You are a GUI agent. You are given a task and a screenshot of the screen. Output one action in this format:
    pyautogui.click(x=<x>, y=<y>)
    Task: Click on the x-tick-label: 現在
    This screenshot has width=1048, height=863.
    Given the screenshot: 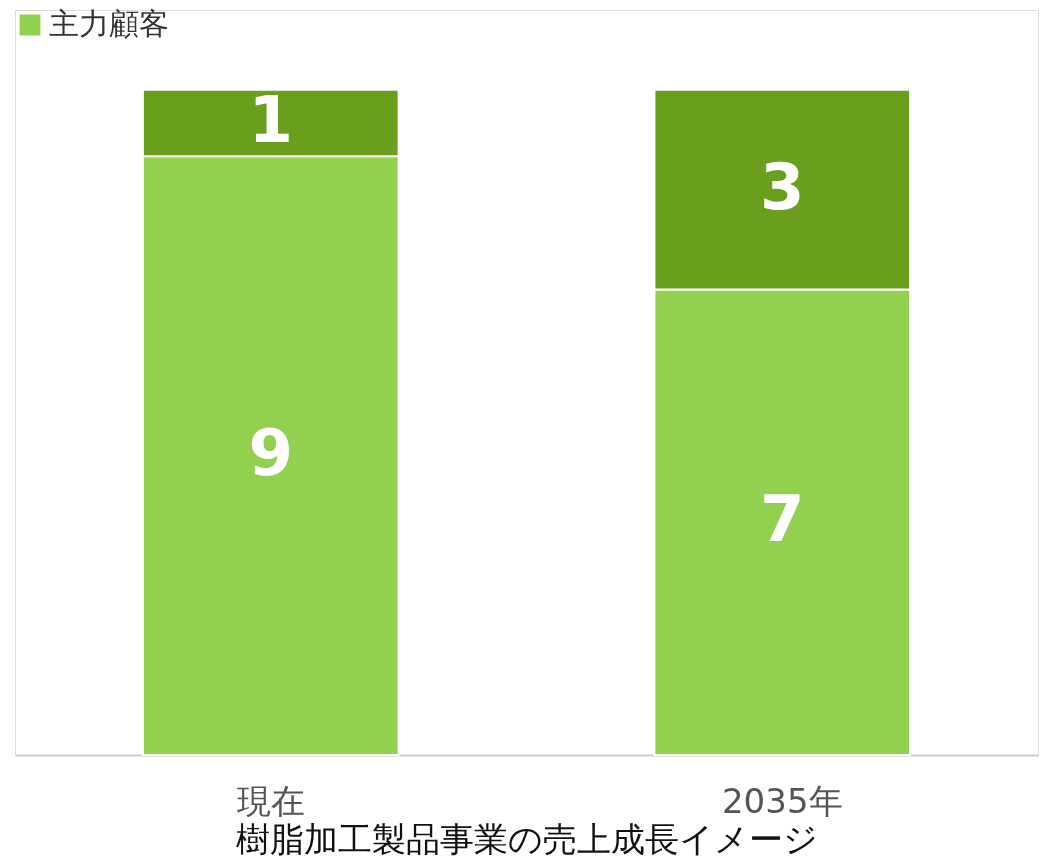 What is the action you would take?
    pyautogui.click(x=270, y=800)
    